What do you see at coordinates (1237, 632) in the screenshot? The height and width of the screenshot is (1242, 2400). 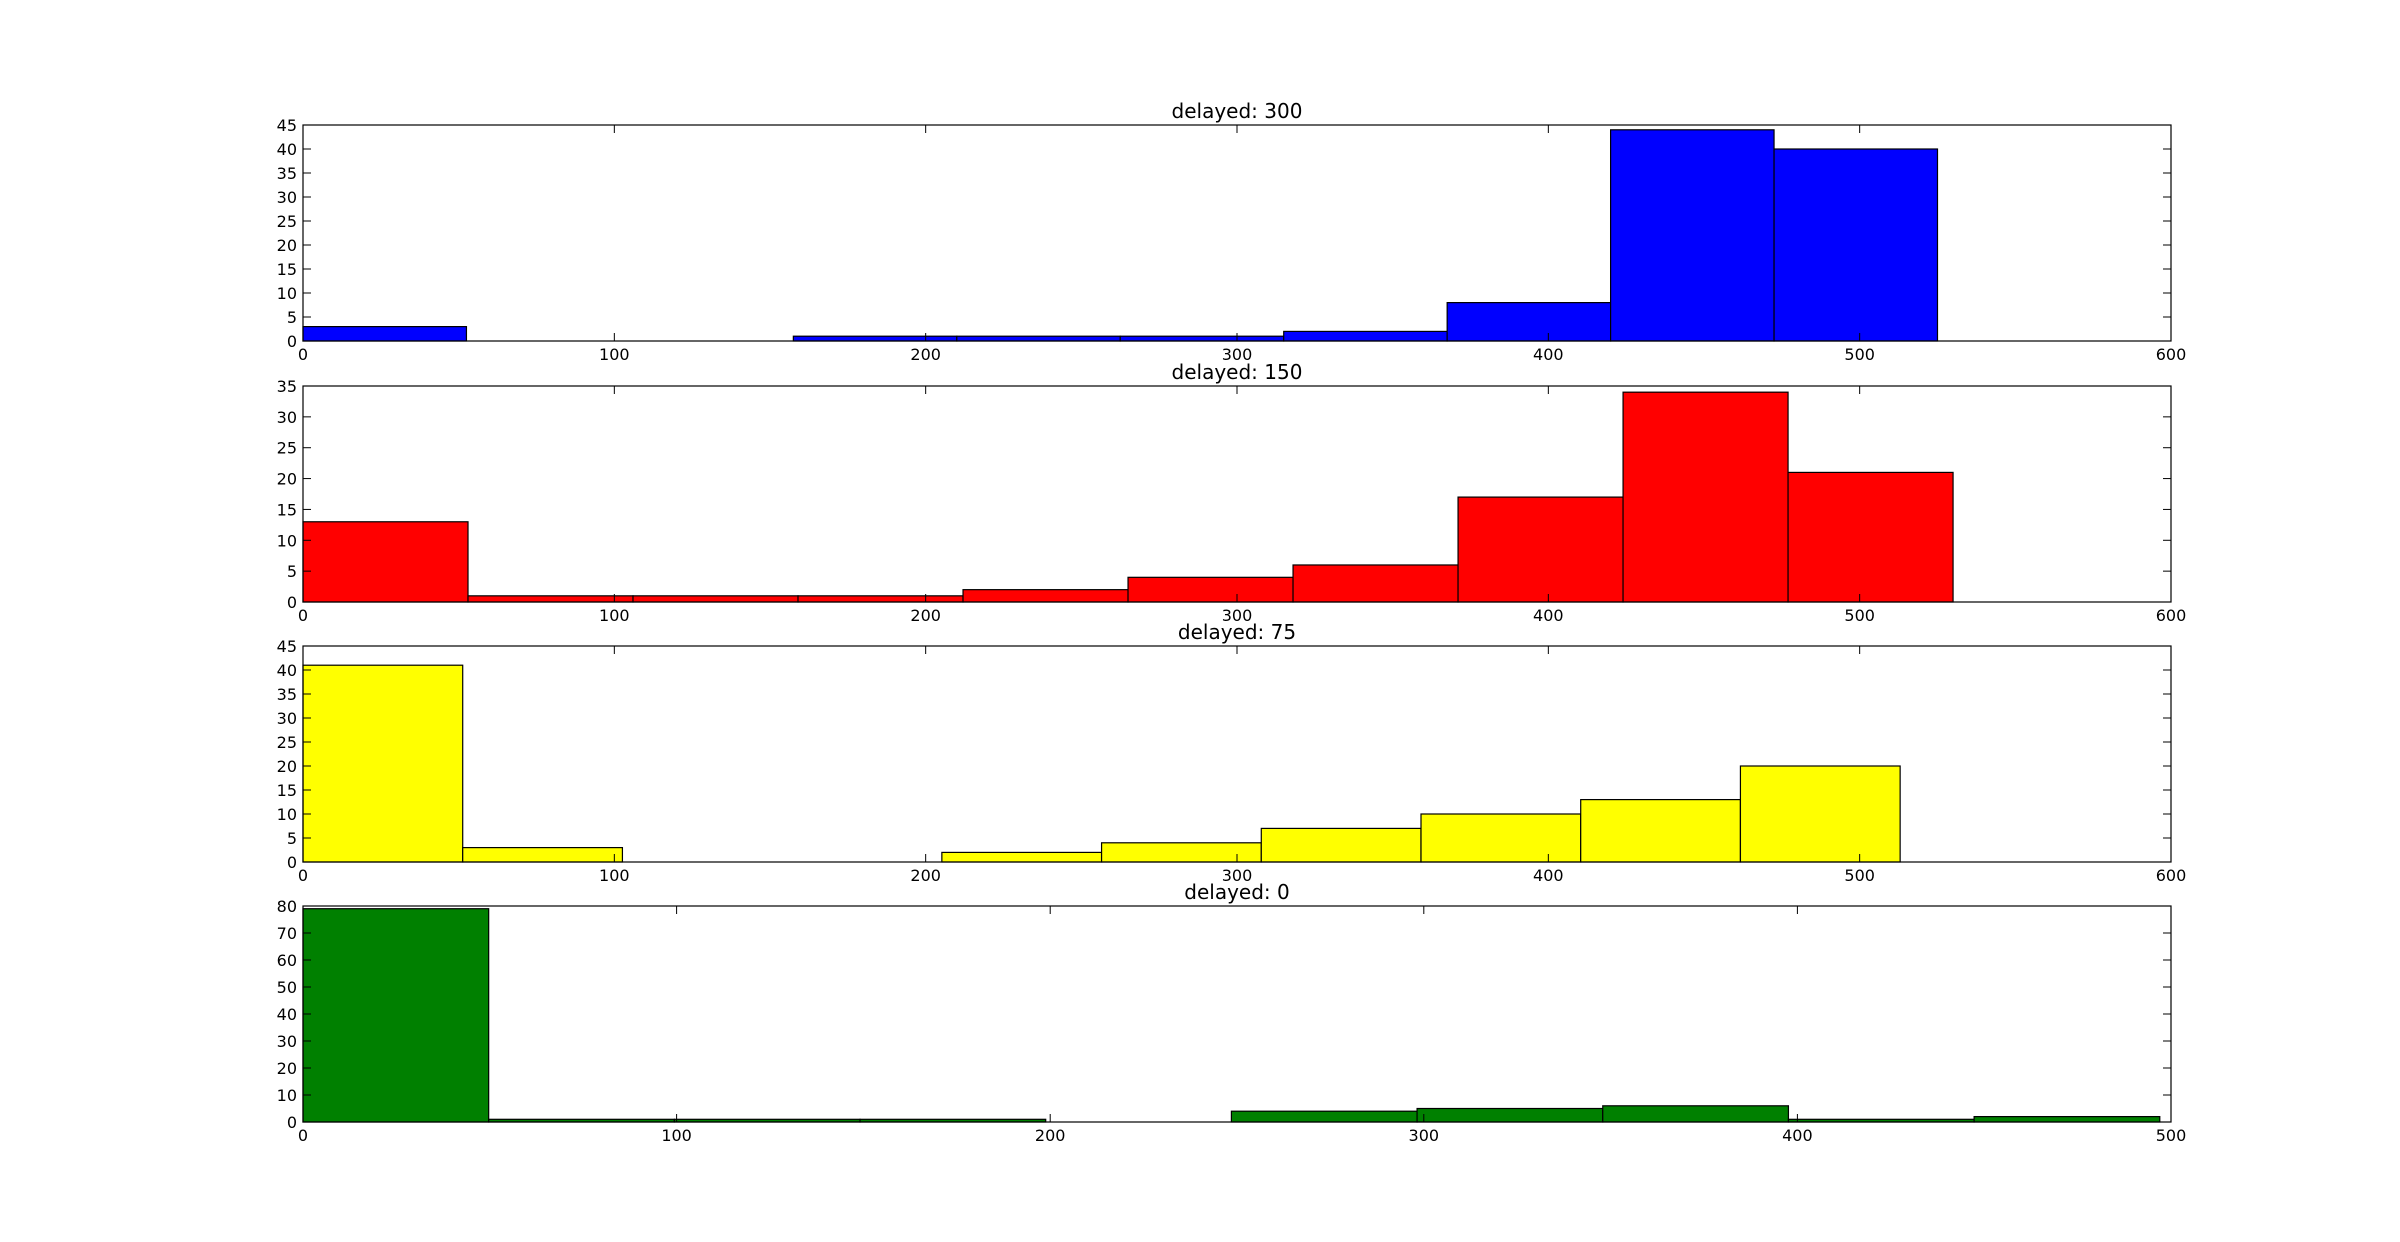 I see `panel-title: delayed: 75` at bounding box center [1237, 632].